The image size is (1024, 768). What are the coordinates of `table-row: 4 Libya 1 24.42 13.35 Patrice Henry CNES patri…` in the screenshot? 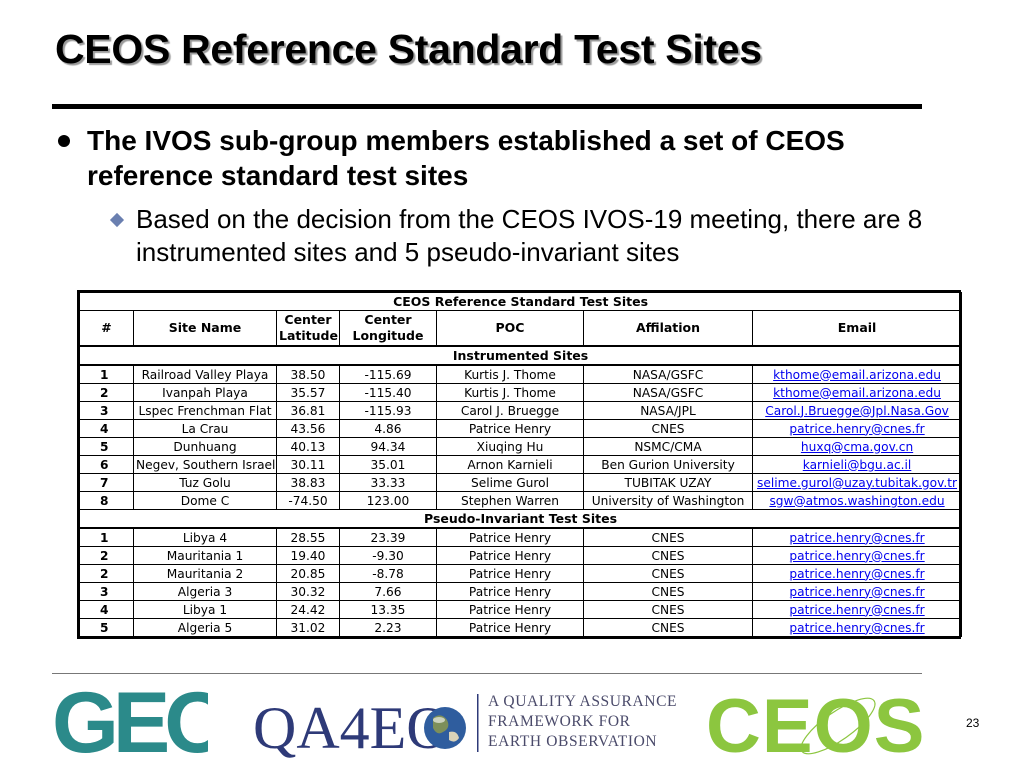 It's located at (521, 609).